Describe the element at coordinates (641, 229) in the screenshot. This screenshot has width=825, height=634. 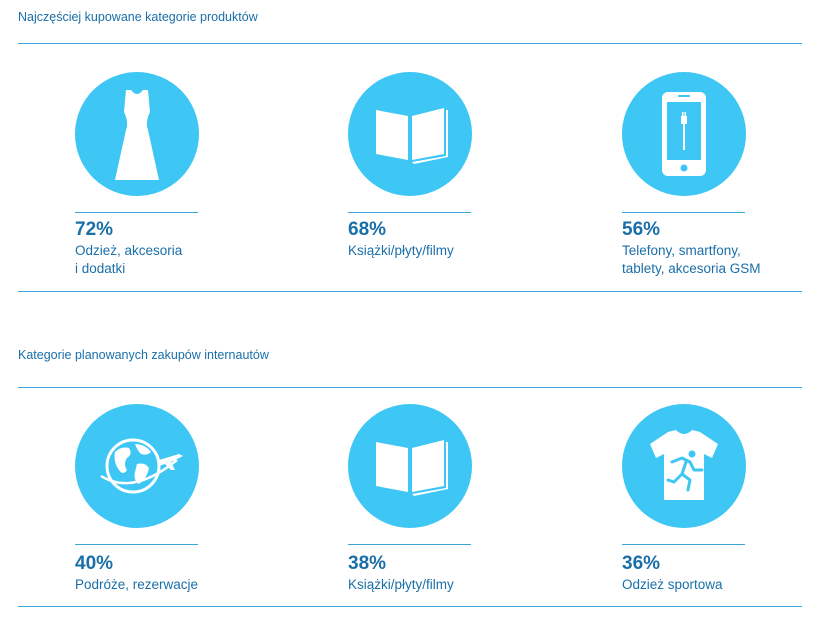
I see `percent-value: 56%` at that location.